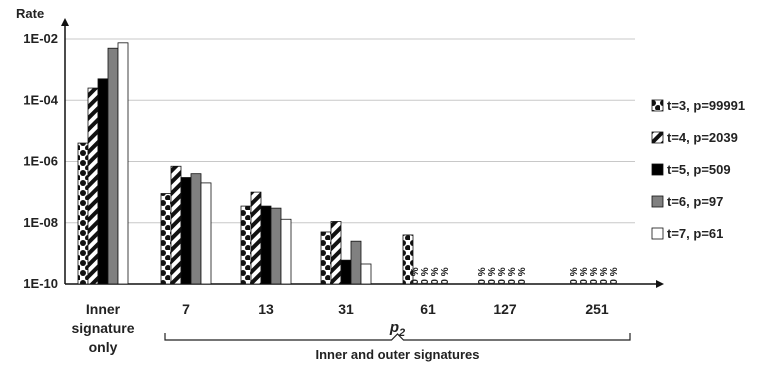 This screenshot has height=369, width=771. I want to click on x-tick-label: 13, so click(266, 309).